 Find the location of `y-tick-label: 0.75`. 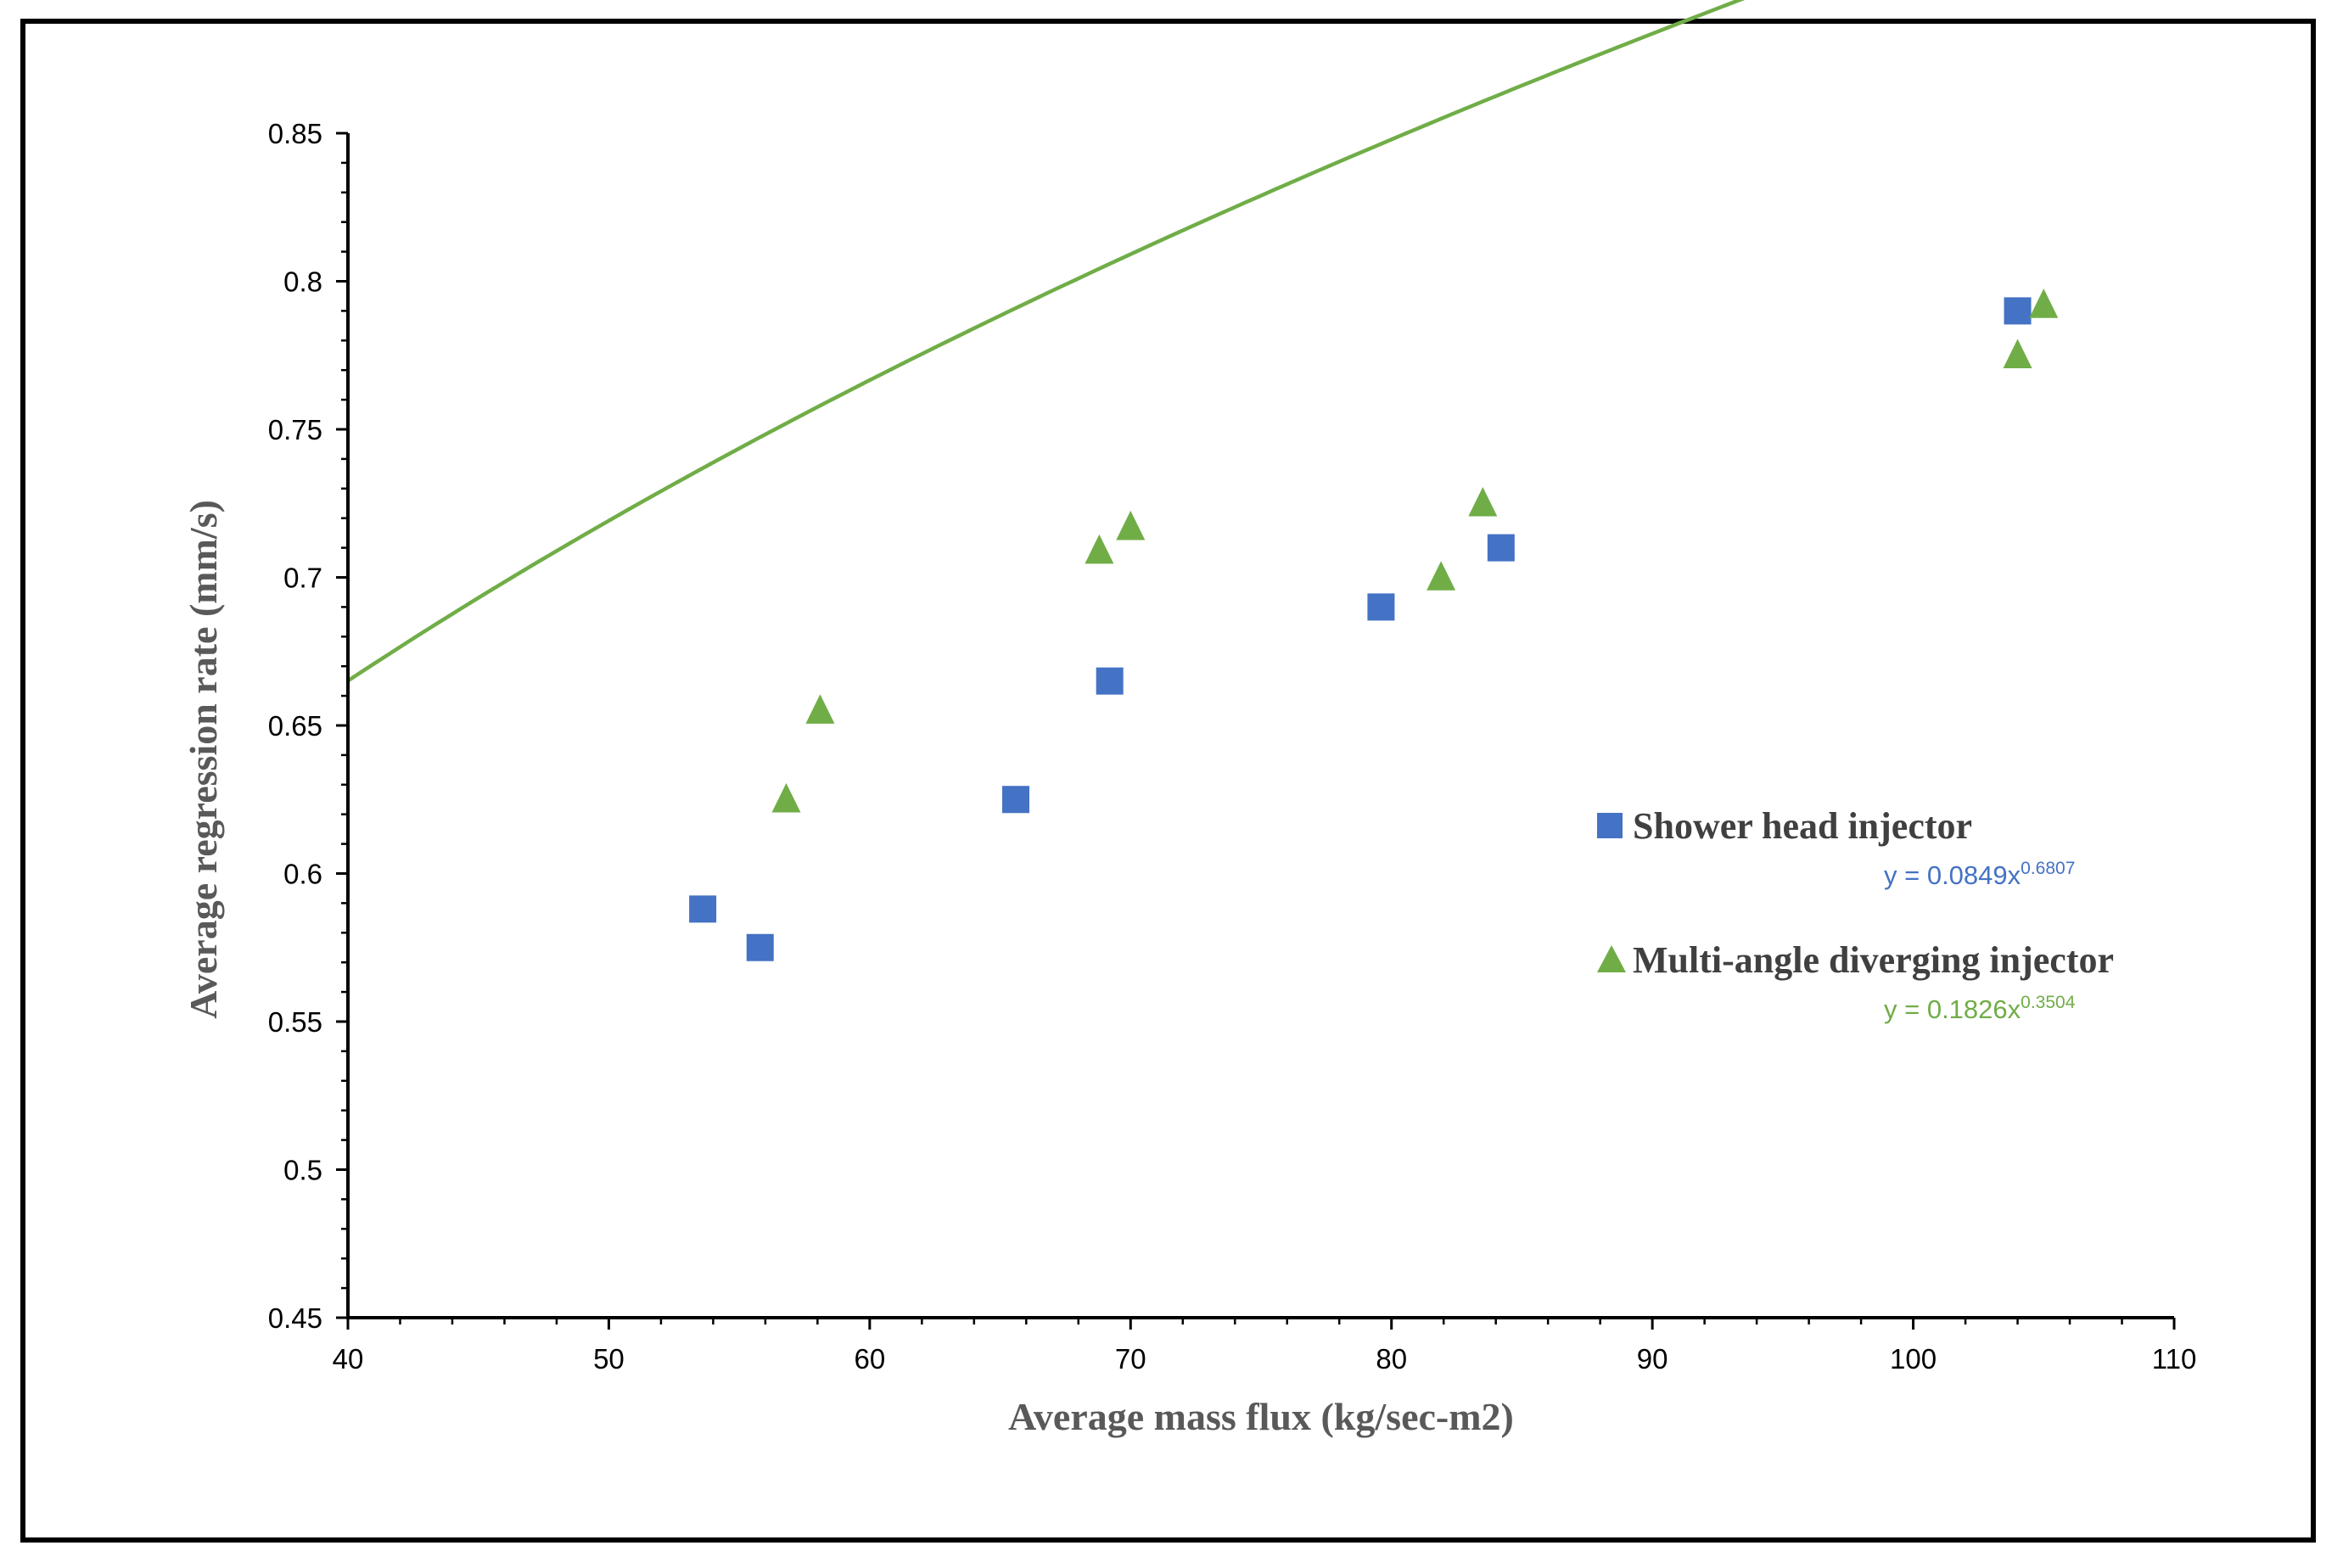

y-tick-label: 0.75 is located at coordinates (295, 430).